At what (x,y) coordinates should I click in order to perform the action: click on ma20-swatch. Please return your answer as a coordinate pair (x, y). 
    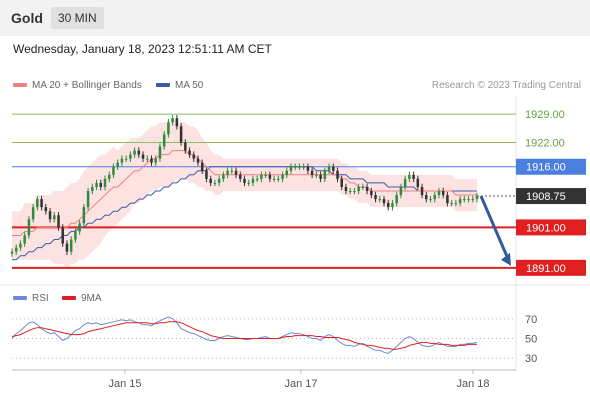
    Looking at the image, I should click on (20, 85).